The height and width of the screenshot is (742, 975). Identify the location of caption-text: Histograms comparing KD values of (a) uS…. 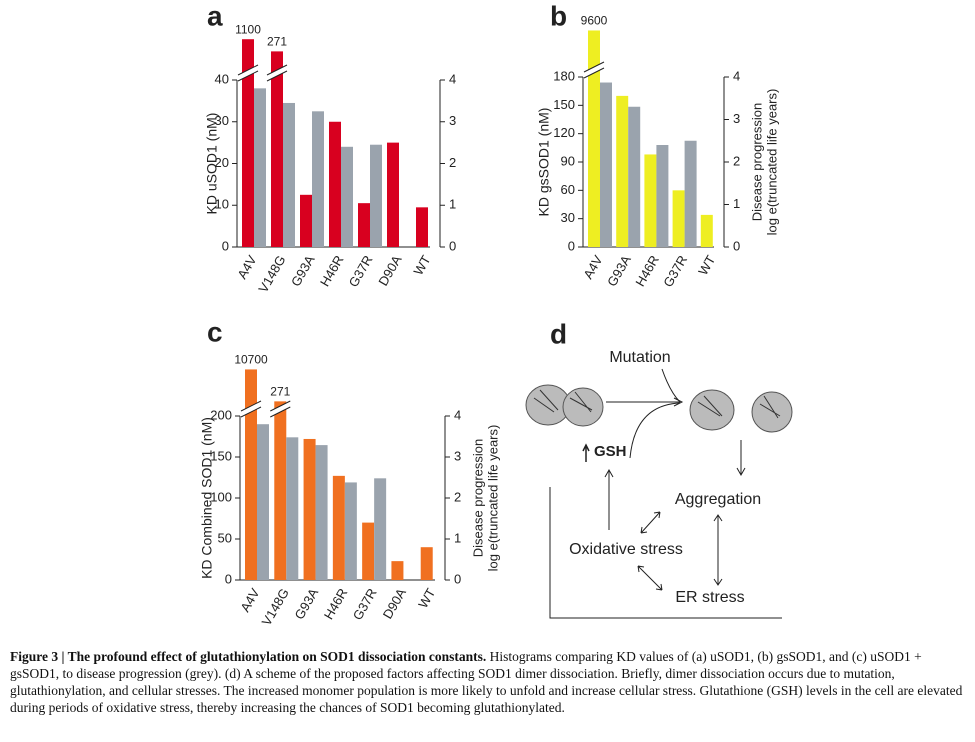
(486, 682).